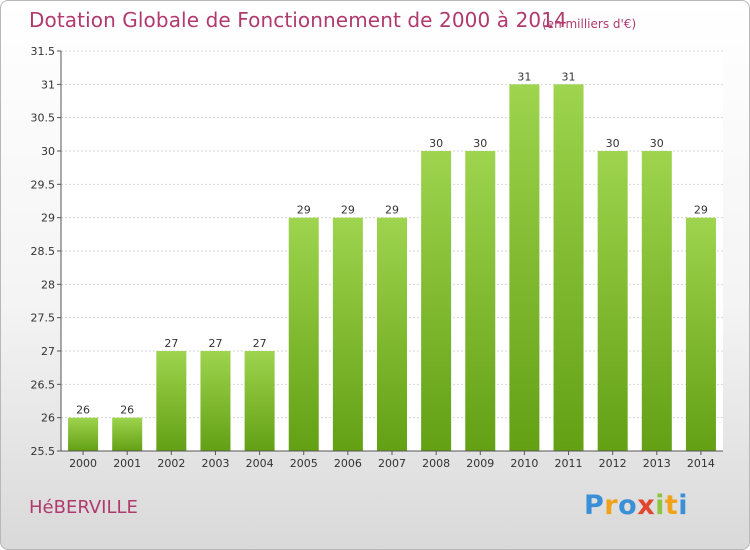 The image size is (750, 550). I want to click on y-tick-label: 26.5, so click(43, 384).